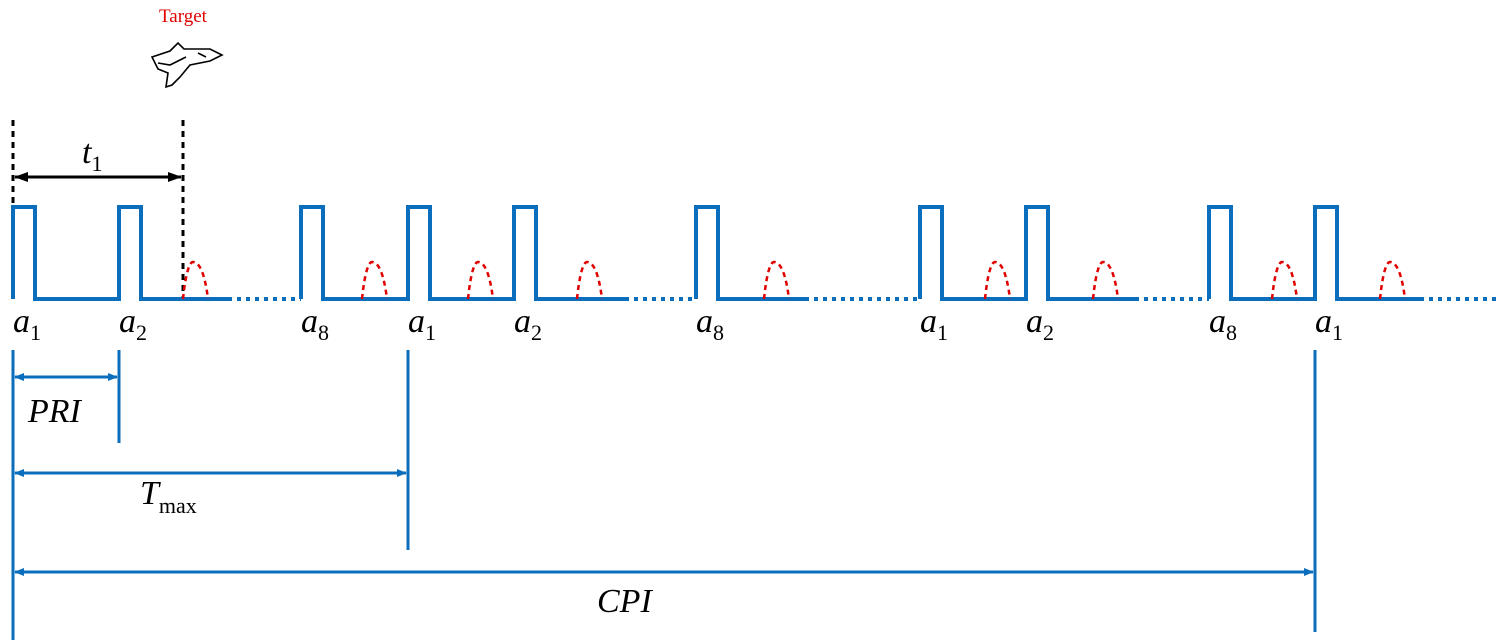 This screenshot has height=644, width=1504. I want to click on t1-marker: t1, so click(98, 209).